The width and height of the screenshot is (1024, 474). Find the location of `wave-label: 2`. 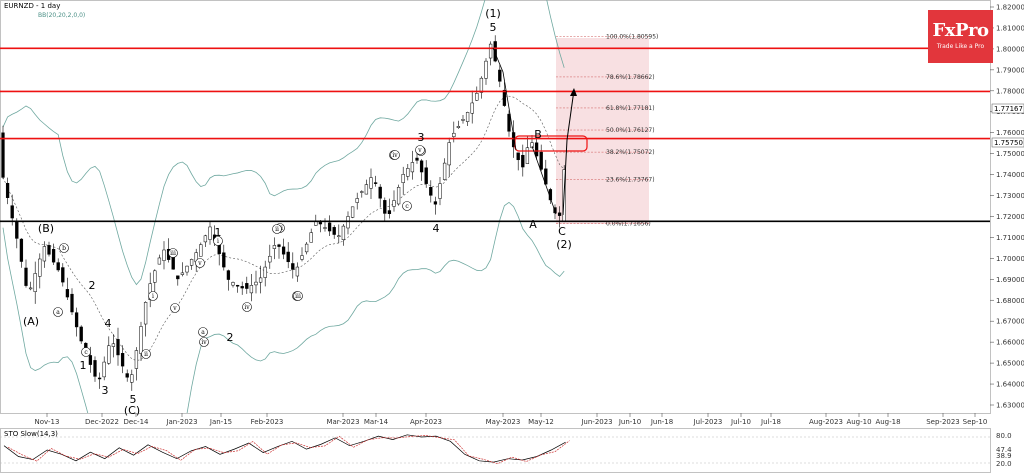

wave-label: 2 is located at coordinates (230, 337).